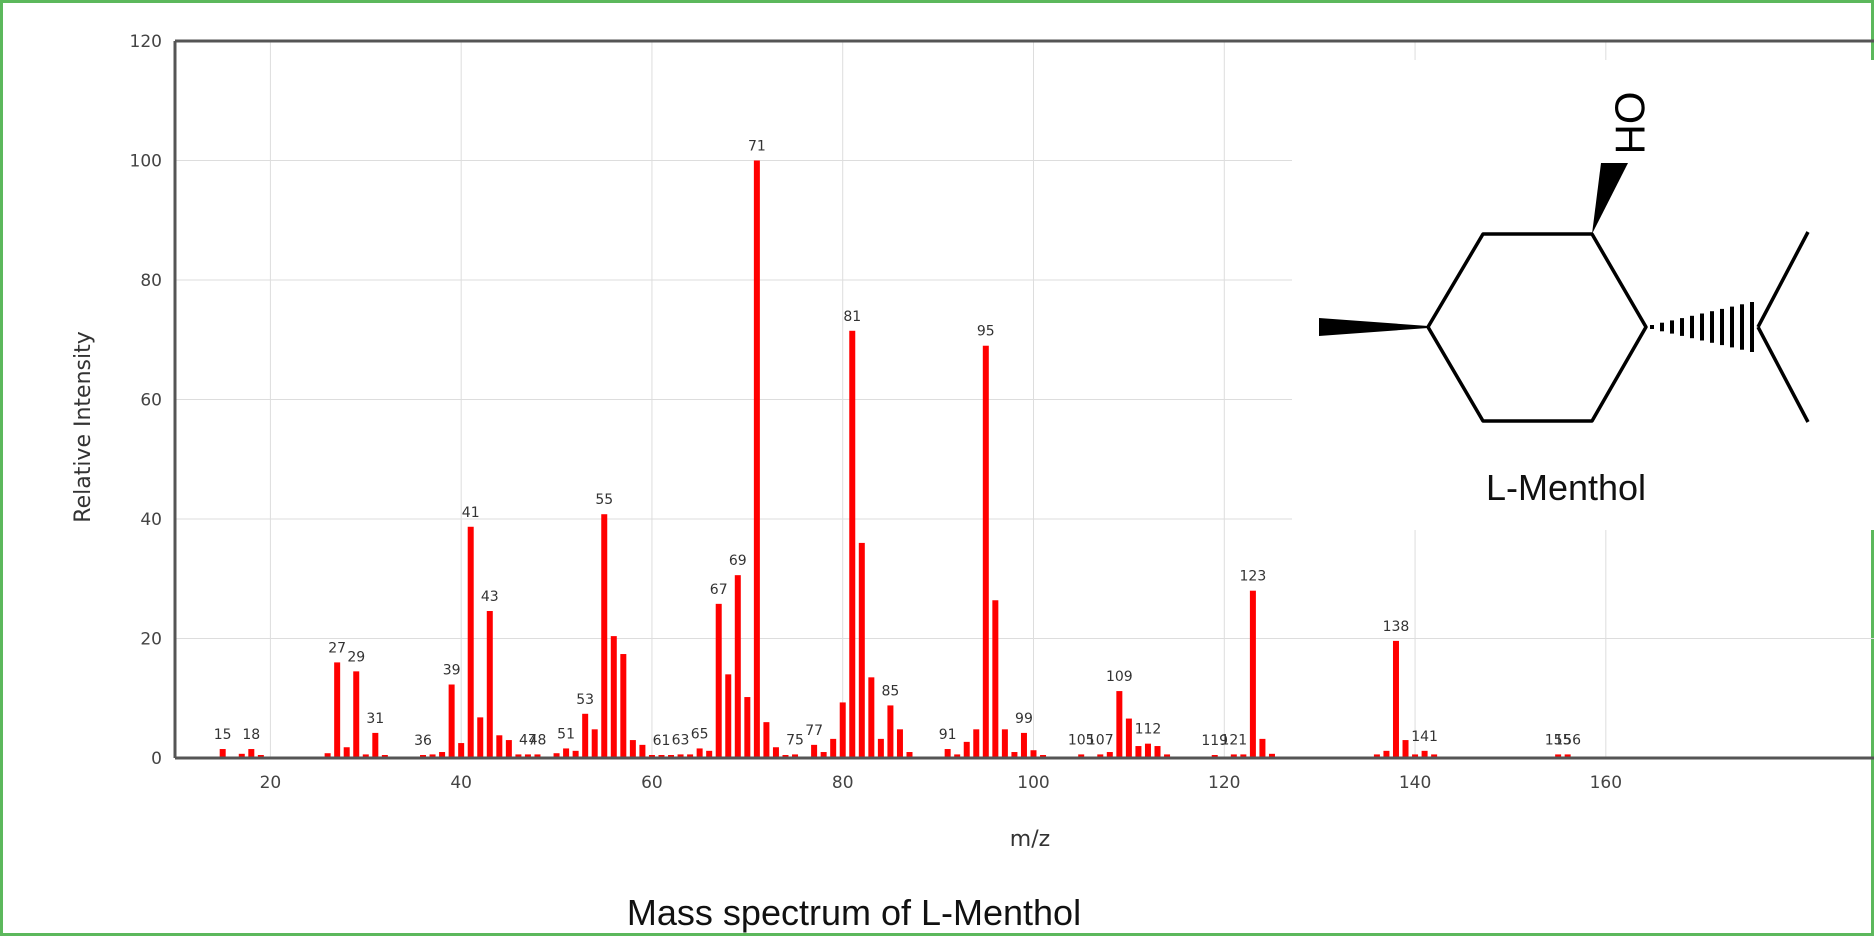 The width and height of the screenshot is (1874, 936). What do you see at coordinates (843, 783) in the screenshot?
I see `x-tick-label: 80` at bounding box center [843, 783].